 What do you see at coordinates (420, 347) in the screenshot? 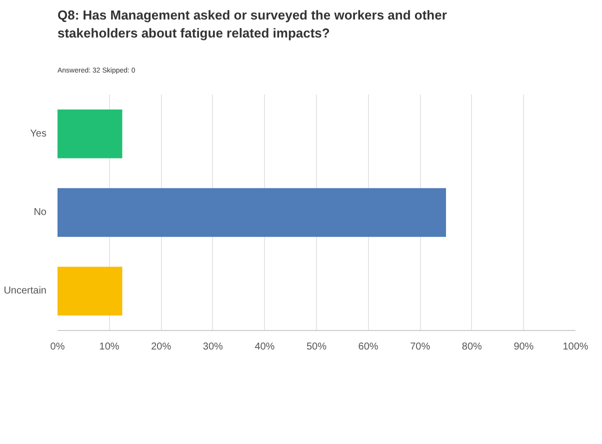
I see `x-tick-label: 70%` at bounding box center [420, 347].